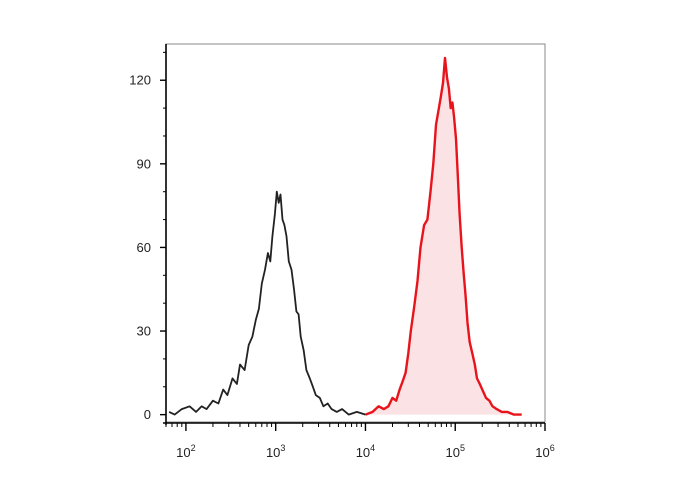 Image resolution: width=688 pixels, height=490 pixels. What do you see at coordinates (147, 414) in the screenshot?
I see `y-tick-label: 0` at bounding box center [147, 414].